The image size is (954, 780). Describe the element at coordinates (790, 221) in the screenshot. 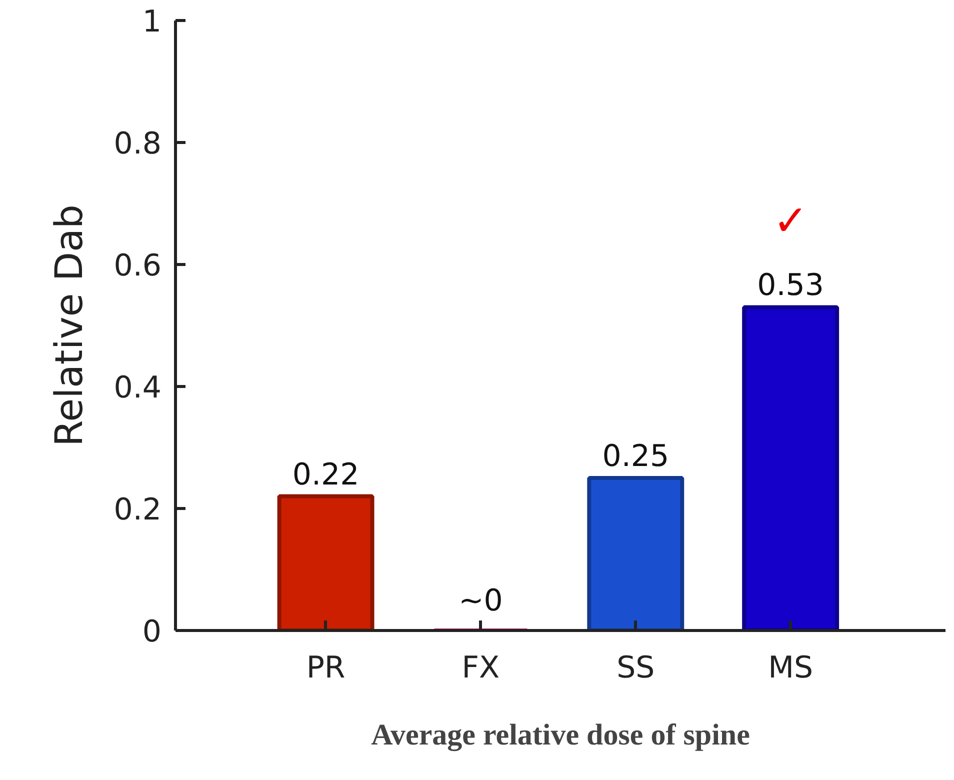

I see `annotation: ✓` at that location.